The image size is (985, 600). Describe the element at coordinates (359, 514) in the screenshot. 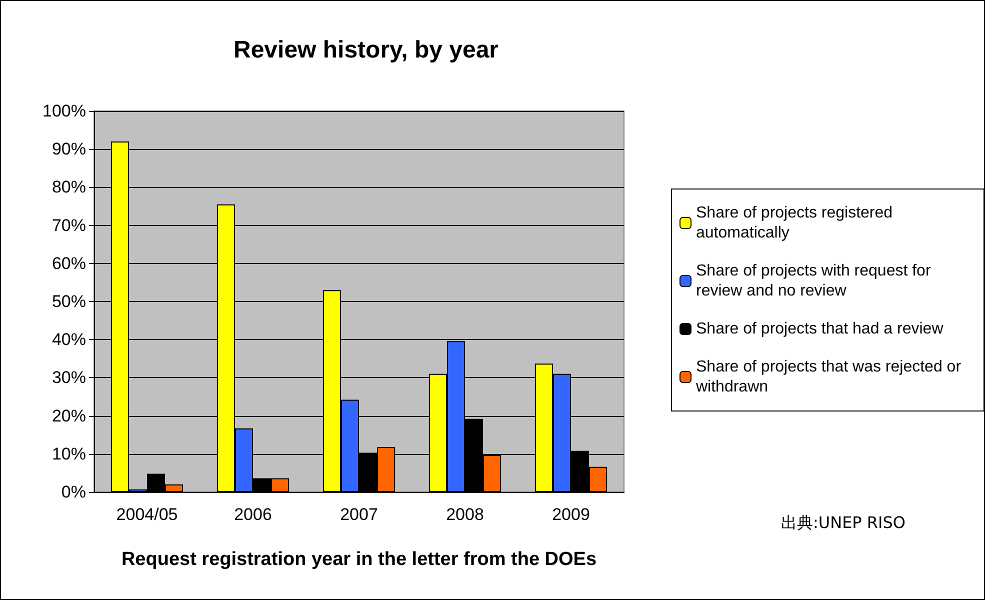

I see `x-tick-label: 2007` at that location.